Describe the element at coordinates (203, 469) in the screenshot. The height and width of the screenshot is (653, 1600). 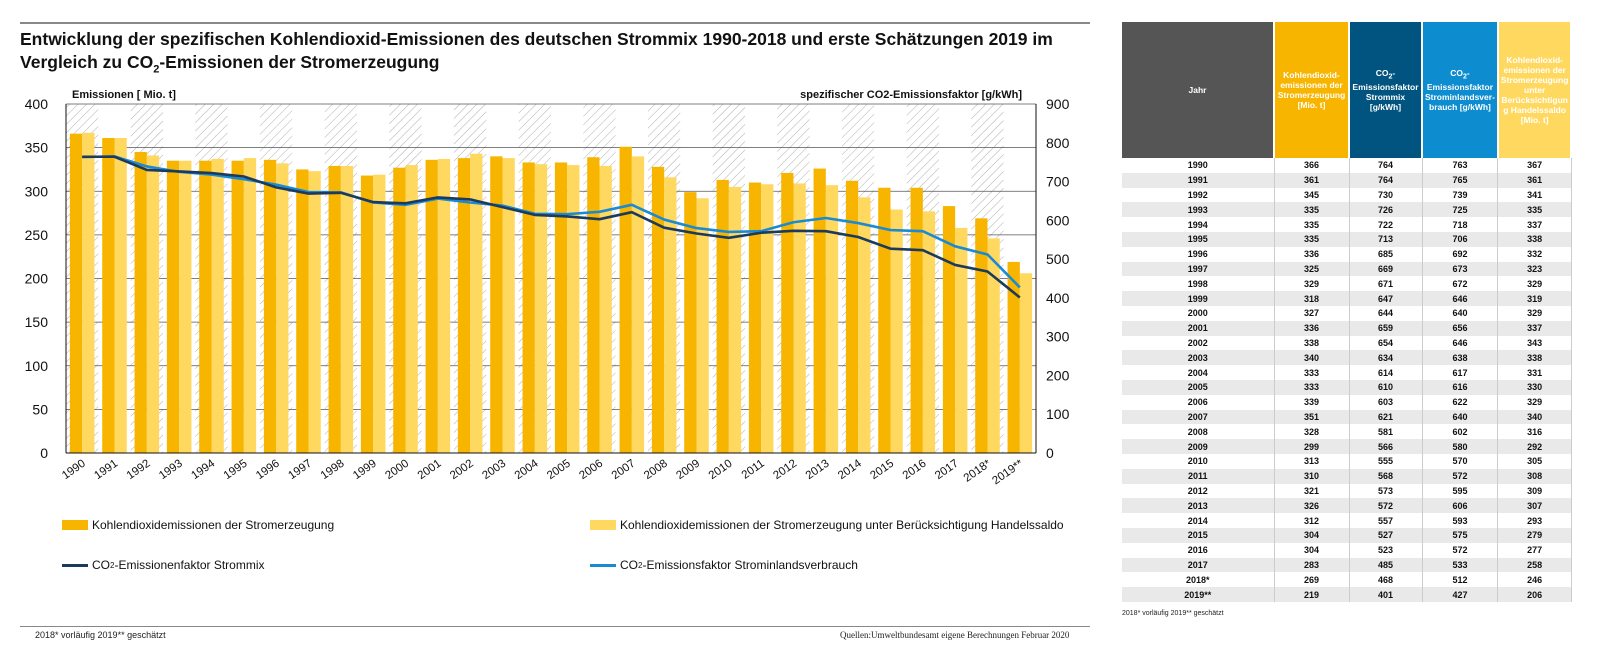
I see `x-tick-label: 1994` at that location.